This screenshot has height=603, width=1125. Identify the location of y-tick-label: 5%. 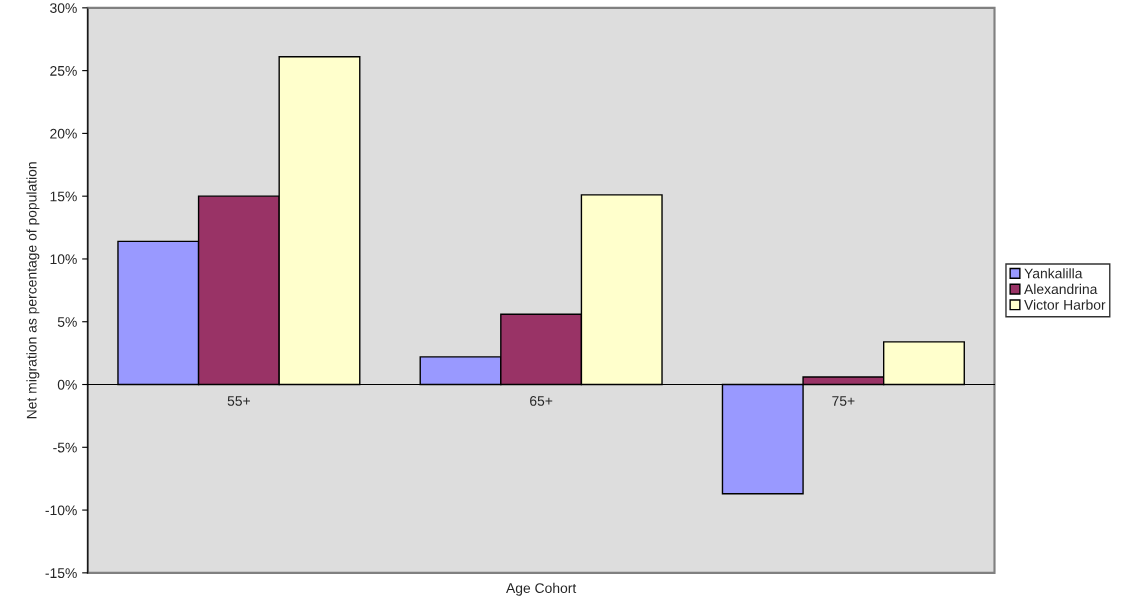
(67, 322).